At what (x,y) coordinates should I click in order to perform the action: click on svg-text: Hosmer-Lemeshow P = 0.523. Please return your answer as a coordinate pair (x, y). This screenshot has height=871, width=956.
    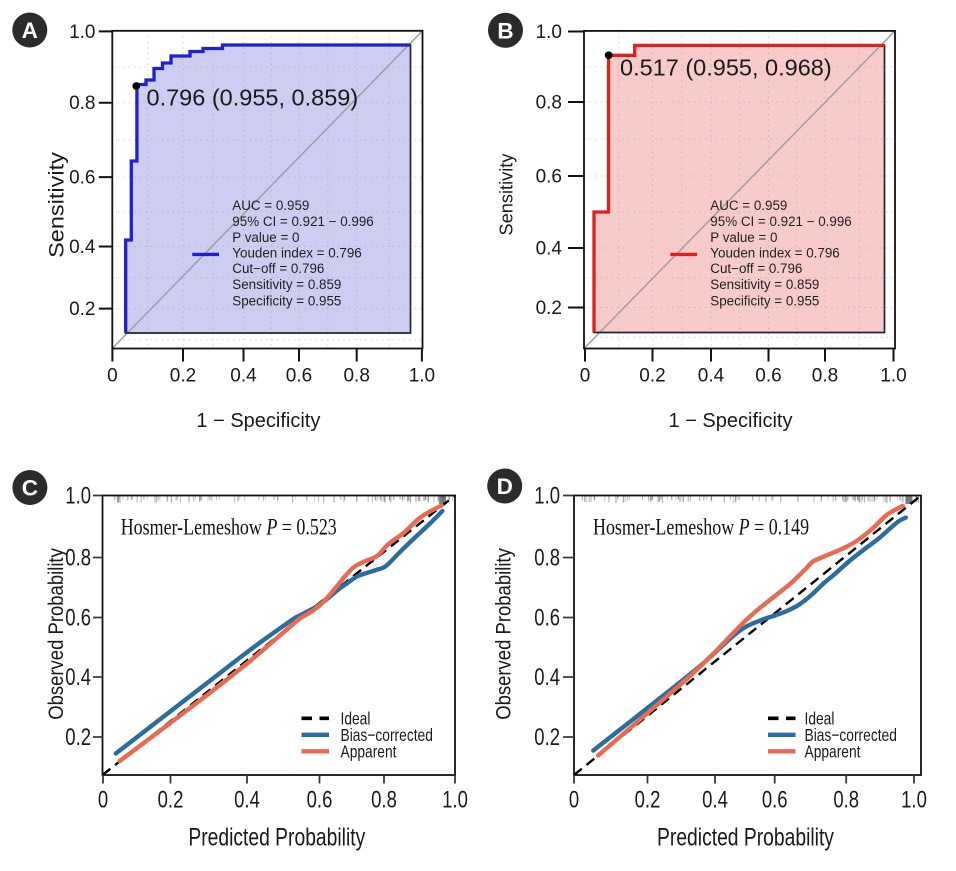
    Looking at the image, I should click on (229, 528).